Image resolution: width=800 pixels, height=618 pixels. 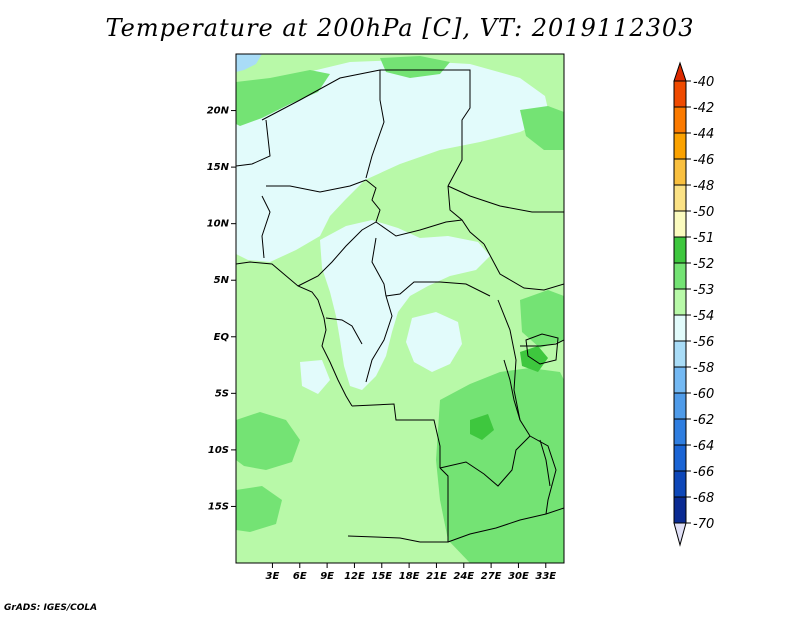 I want to click on boundary-drc-zambia, so click(x=485, y=461).